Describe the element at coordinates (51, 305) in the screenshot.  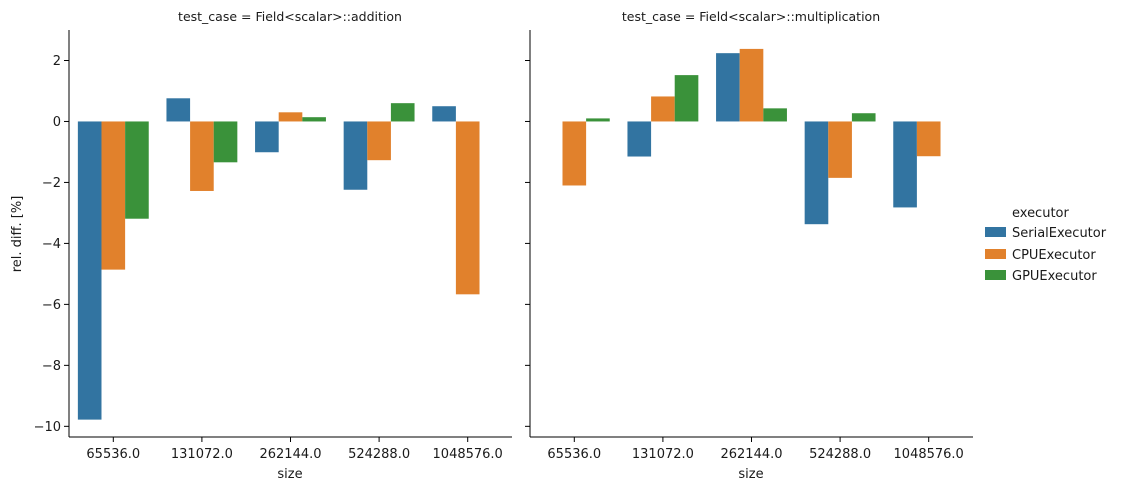
I see `y-tick-label: −6` at that location.